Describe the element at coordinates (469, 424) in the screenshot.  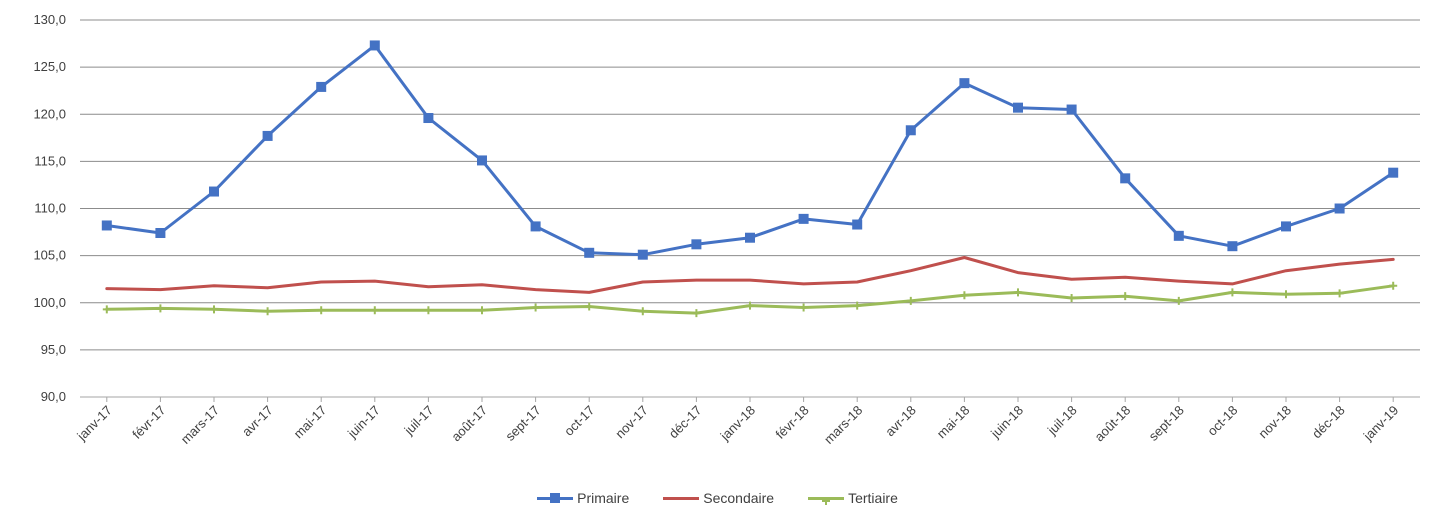
I see `x-tick-label: août-17` at that location.